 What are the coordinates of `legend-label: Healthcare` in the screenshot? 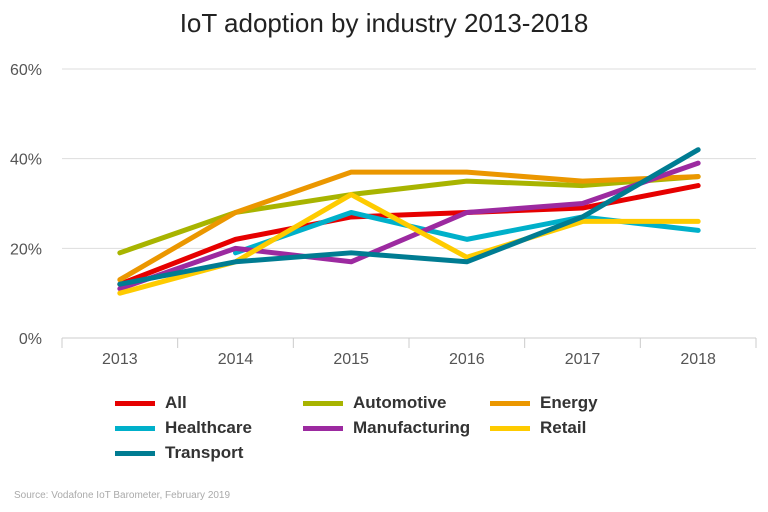 It's located at (208, 427).